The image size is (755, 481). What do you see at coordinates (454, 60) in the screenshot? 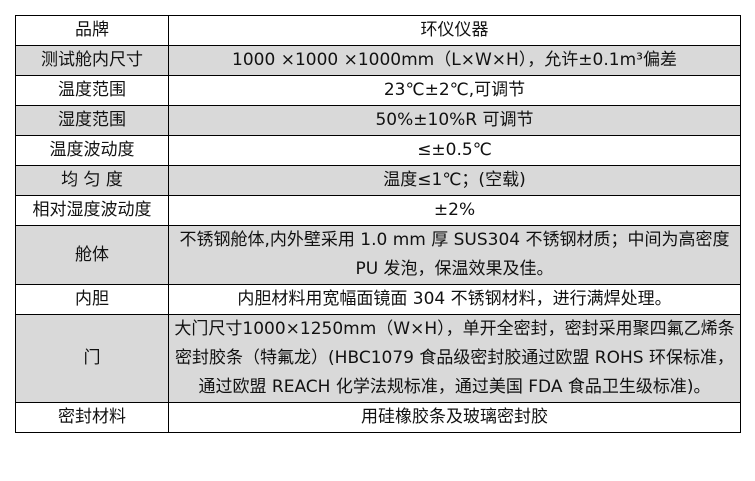
I see `row-value: 1000 ×1000 ×1000mm（L×W×H），允许±0.1m³偏差` at bounding box center [454, 60].